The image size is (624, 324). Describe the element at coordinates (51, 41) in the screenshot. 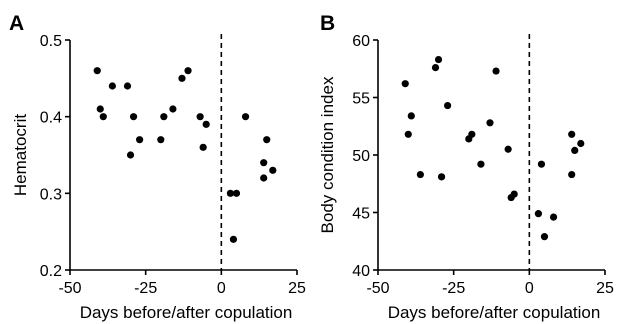

I see `y-tick-label-a: 0.5` at that location.